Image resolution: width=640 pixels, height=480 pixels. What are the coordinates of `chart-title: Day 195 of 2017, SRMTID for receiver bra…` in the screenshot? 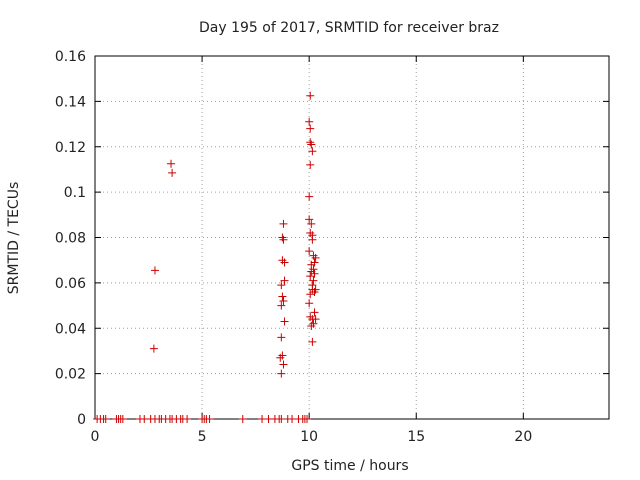 It's located at (349, 28).